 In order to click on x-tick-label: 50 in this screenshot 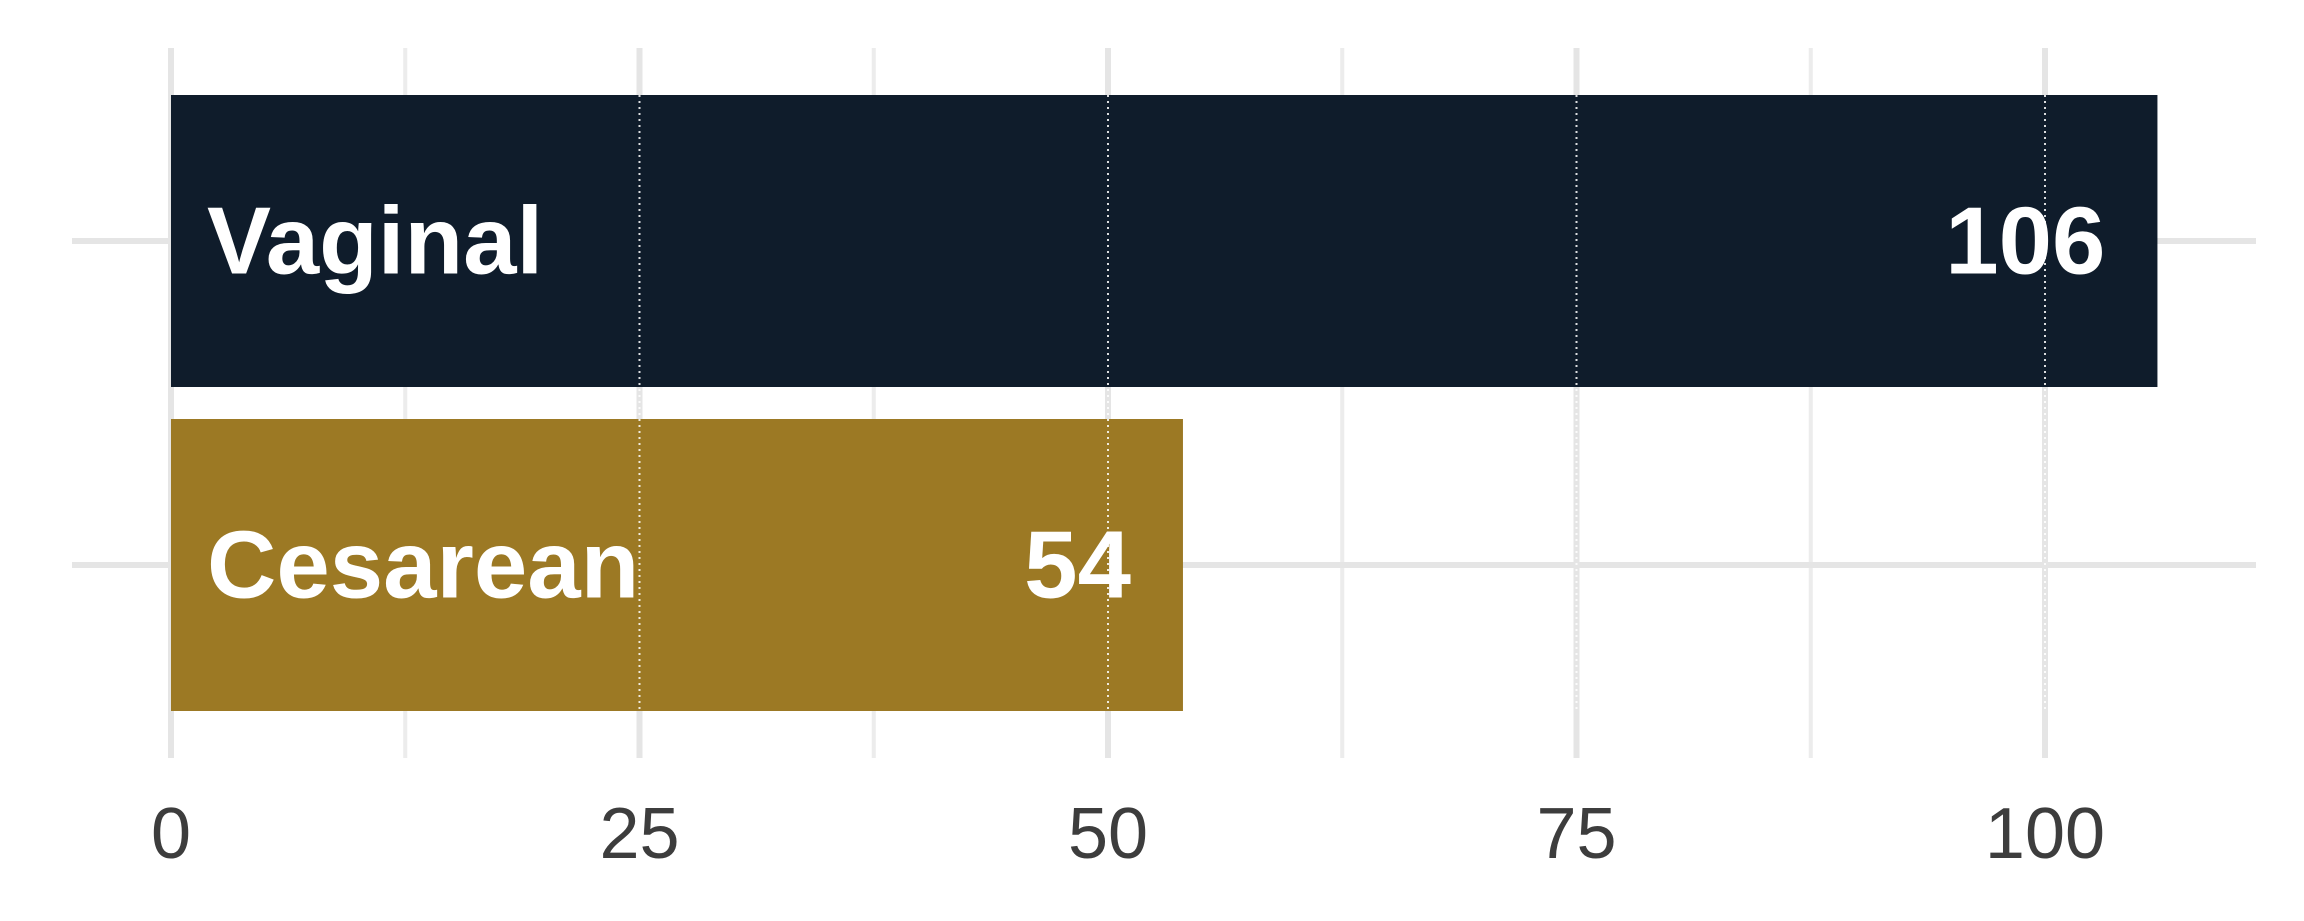, I will do `click(1108, 834)`.